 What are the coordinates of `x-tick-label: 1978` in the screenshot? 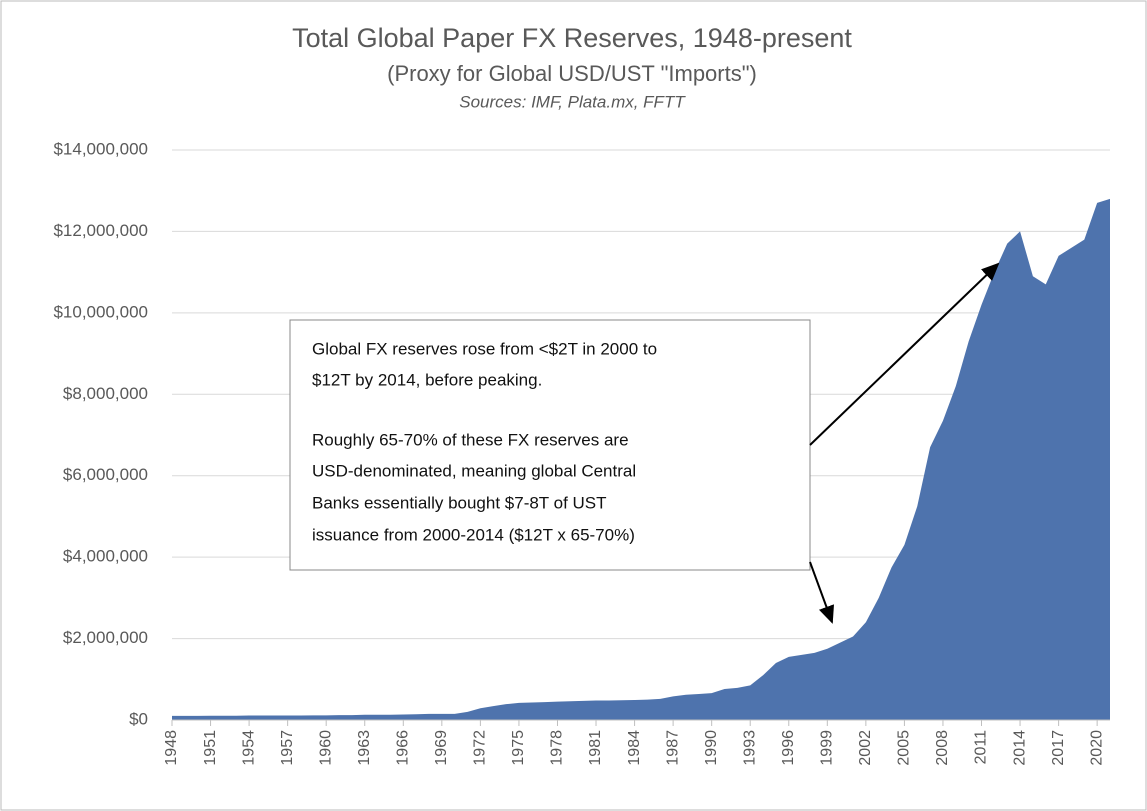 It's located at (557, 748).